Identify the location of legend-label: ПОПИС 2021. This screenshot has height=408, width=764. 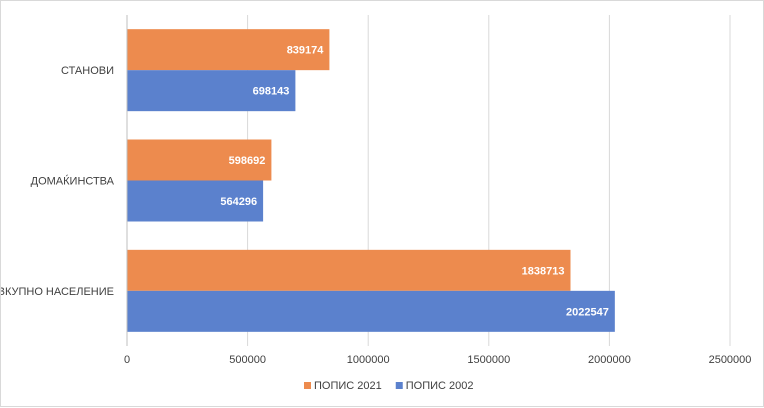
(348, 386).